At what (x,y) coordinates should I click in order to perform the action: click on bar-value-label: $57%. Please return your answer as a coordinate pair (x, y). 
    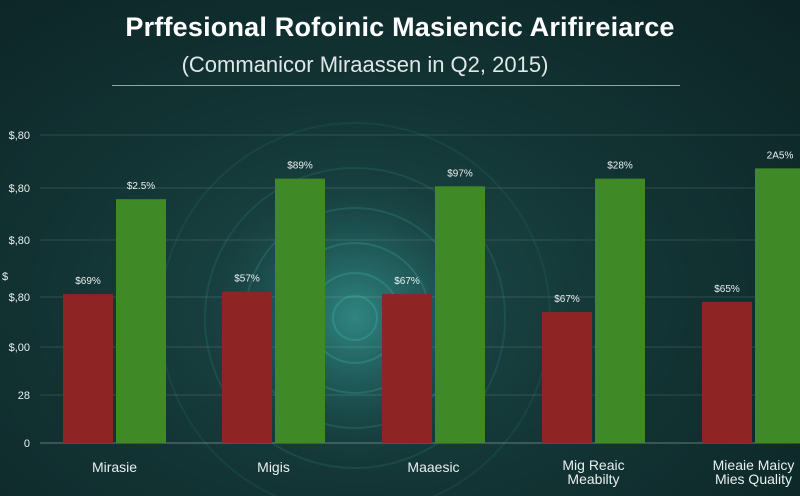
    Looking at the image, I should click on (247, 279).